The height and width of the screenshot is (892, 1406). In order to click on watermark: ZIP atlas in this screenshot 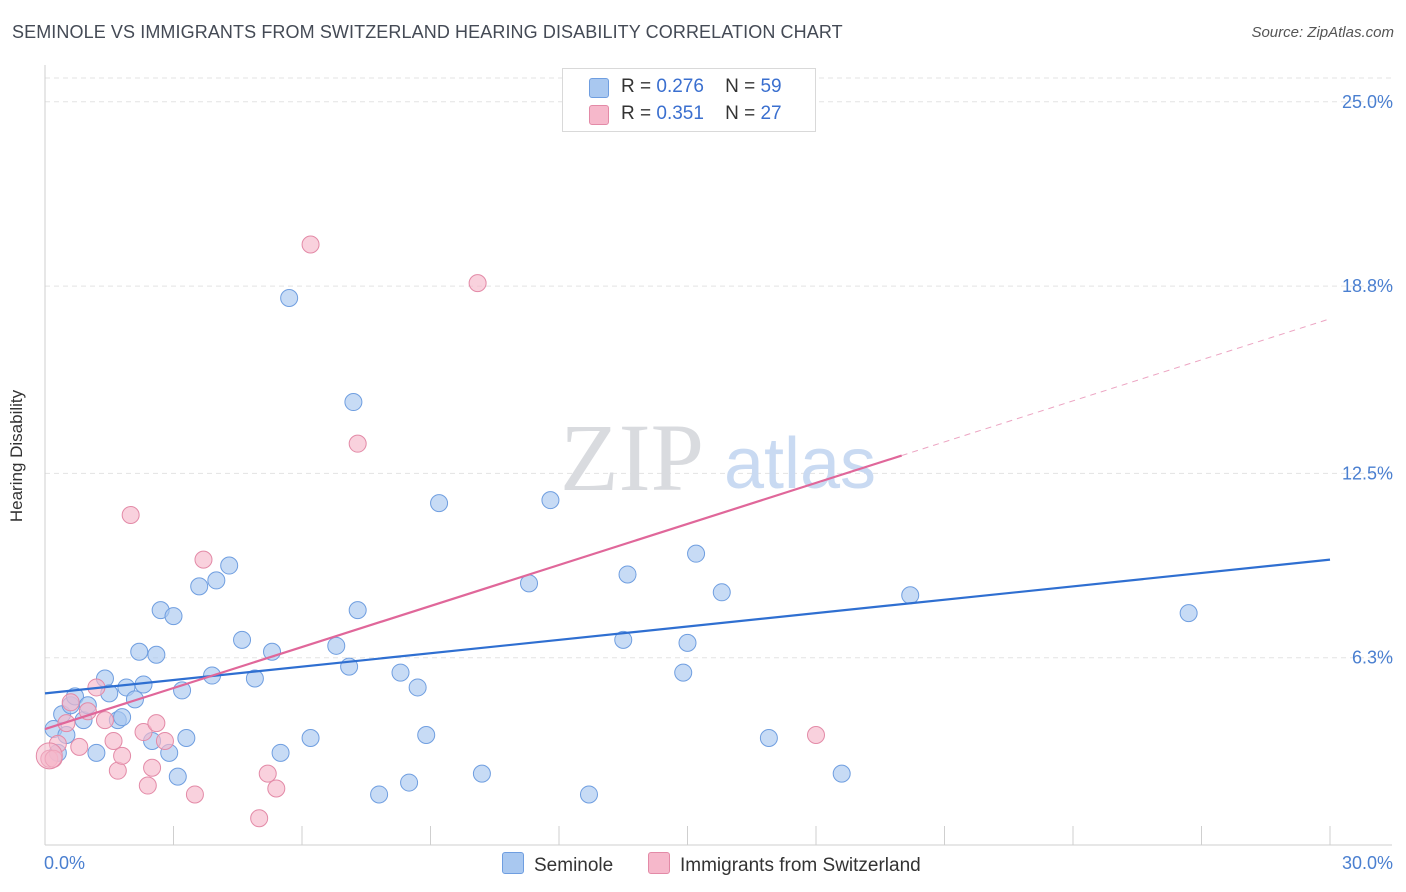, I will do `click(718, 457)`.